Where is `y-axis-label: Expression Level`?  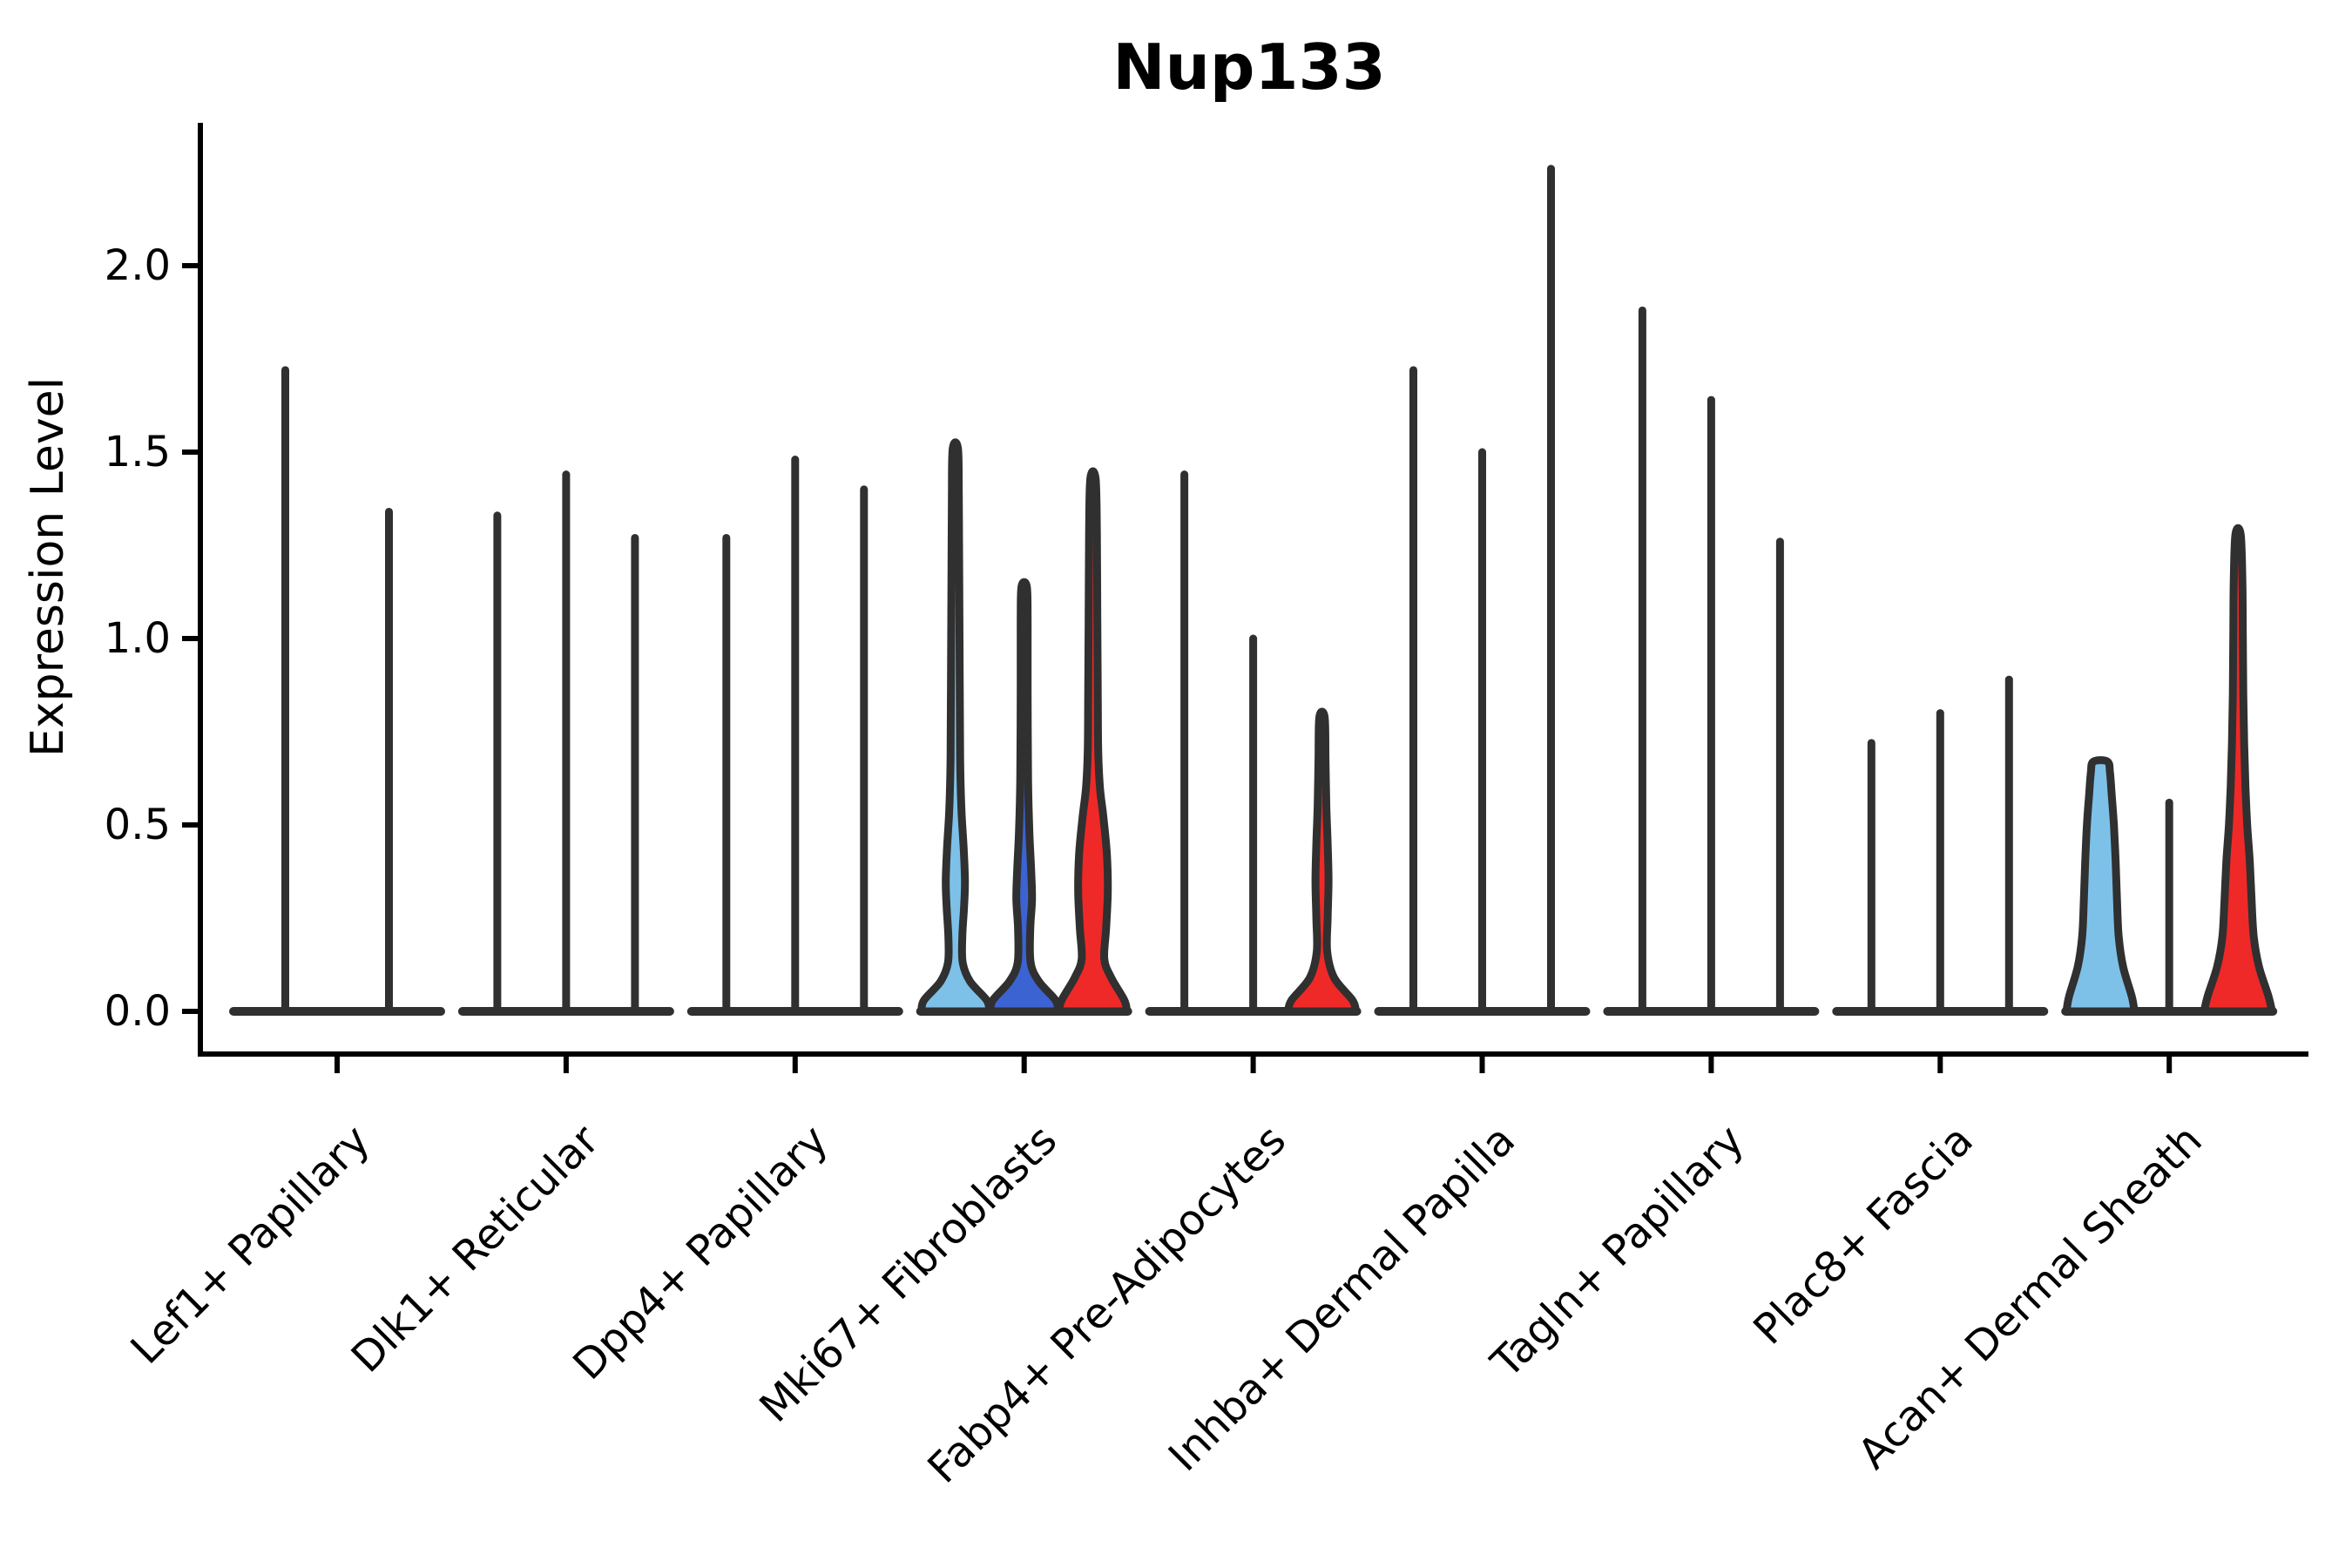
y-axis-label: Expression Level is located at coordinates (48, 567).